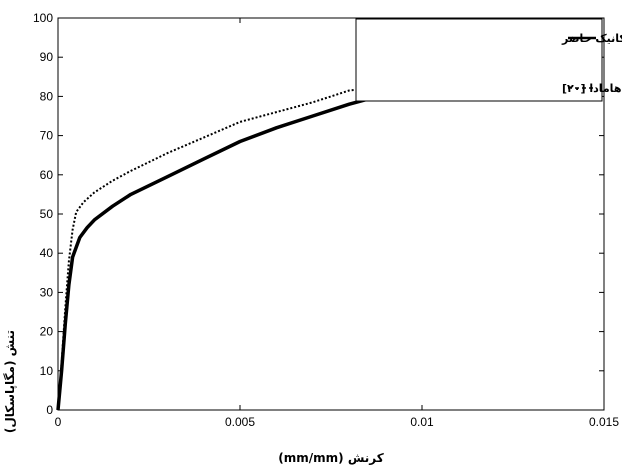 The width and height of the screenshot is (622, 468). Describe the element at coordinates (604, 422) in the screenshot. I see `x-tick-label: 0.015` at that location.